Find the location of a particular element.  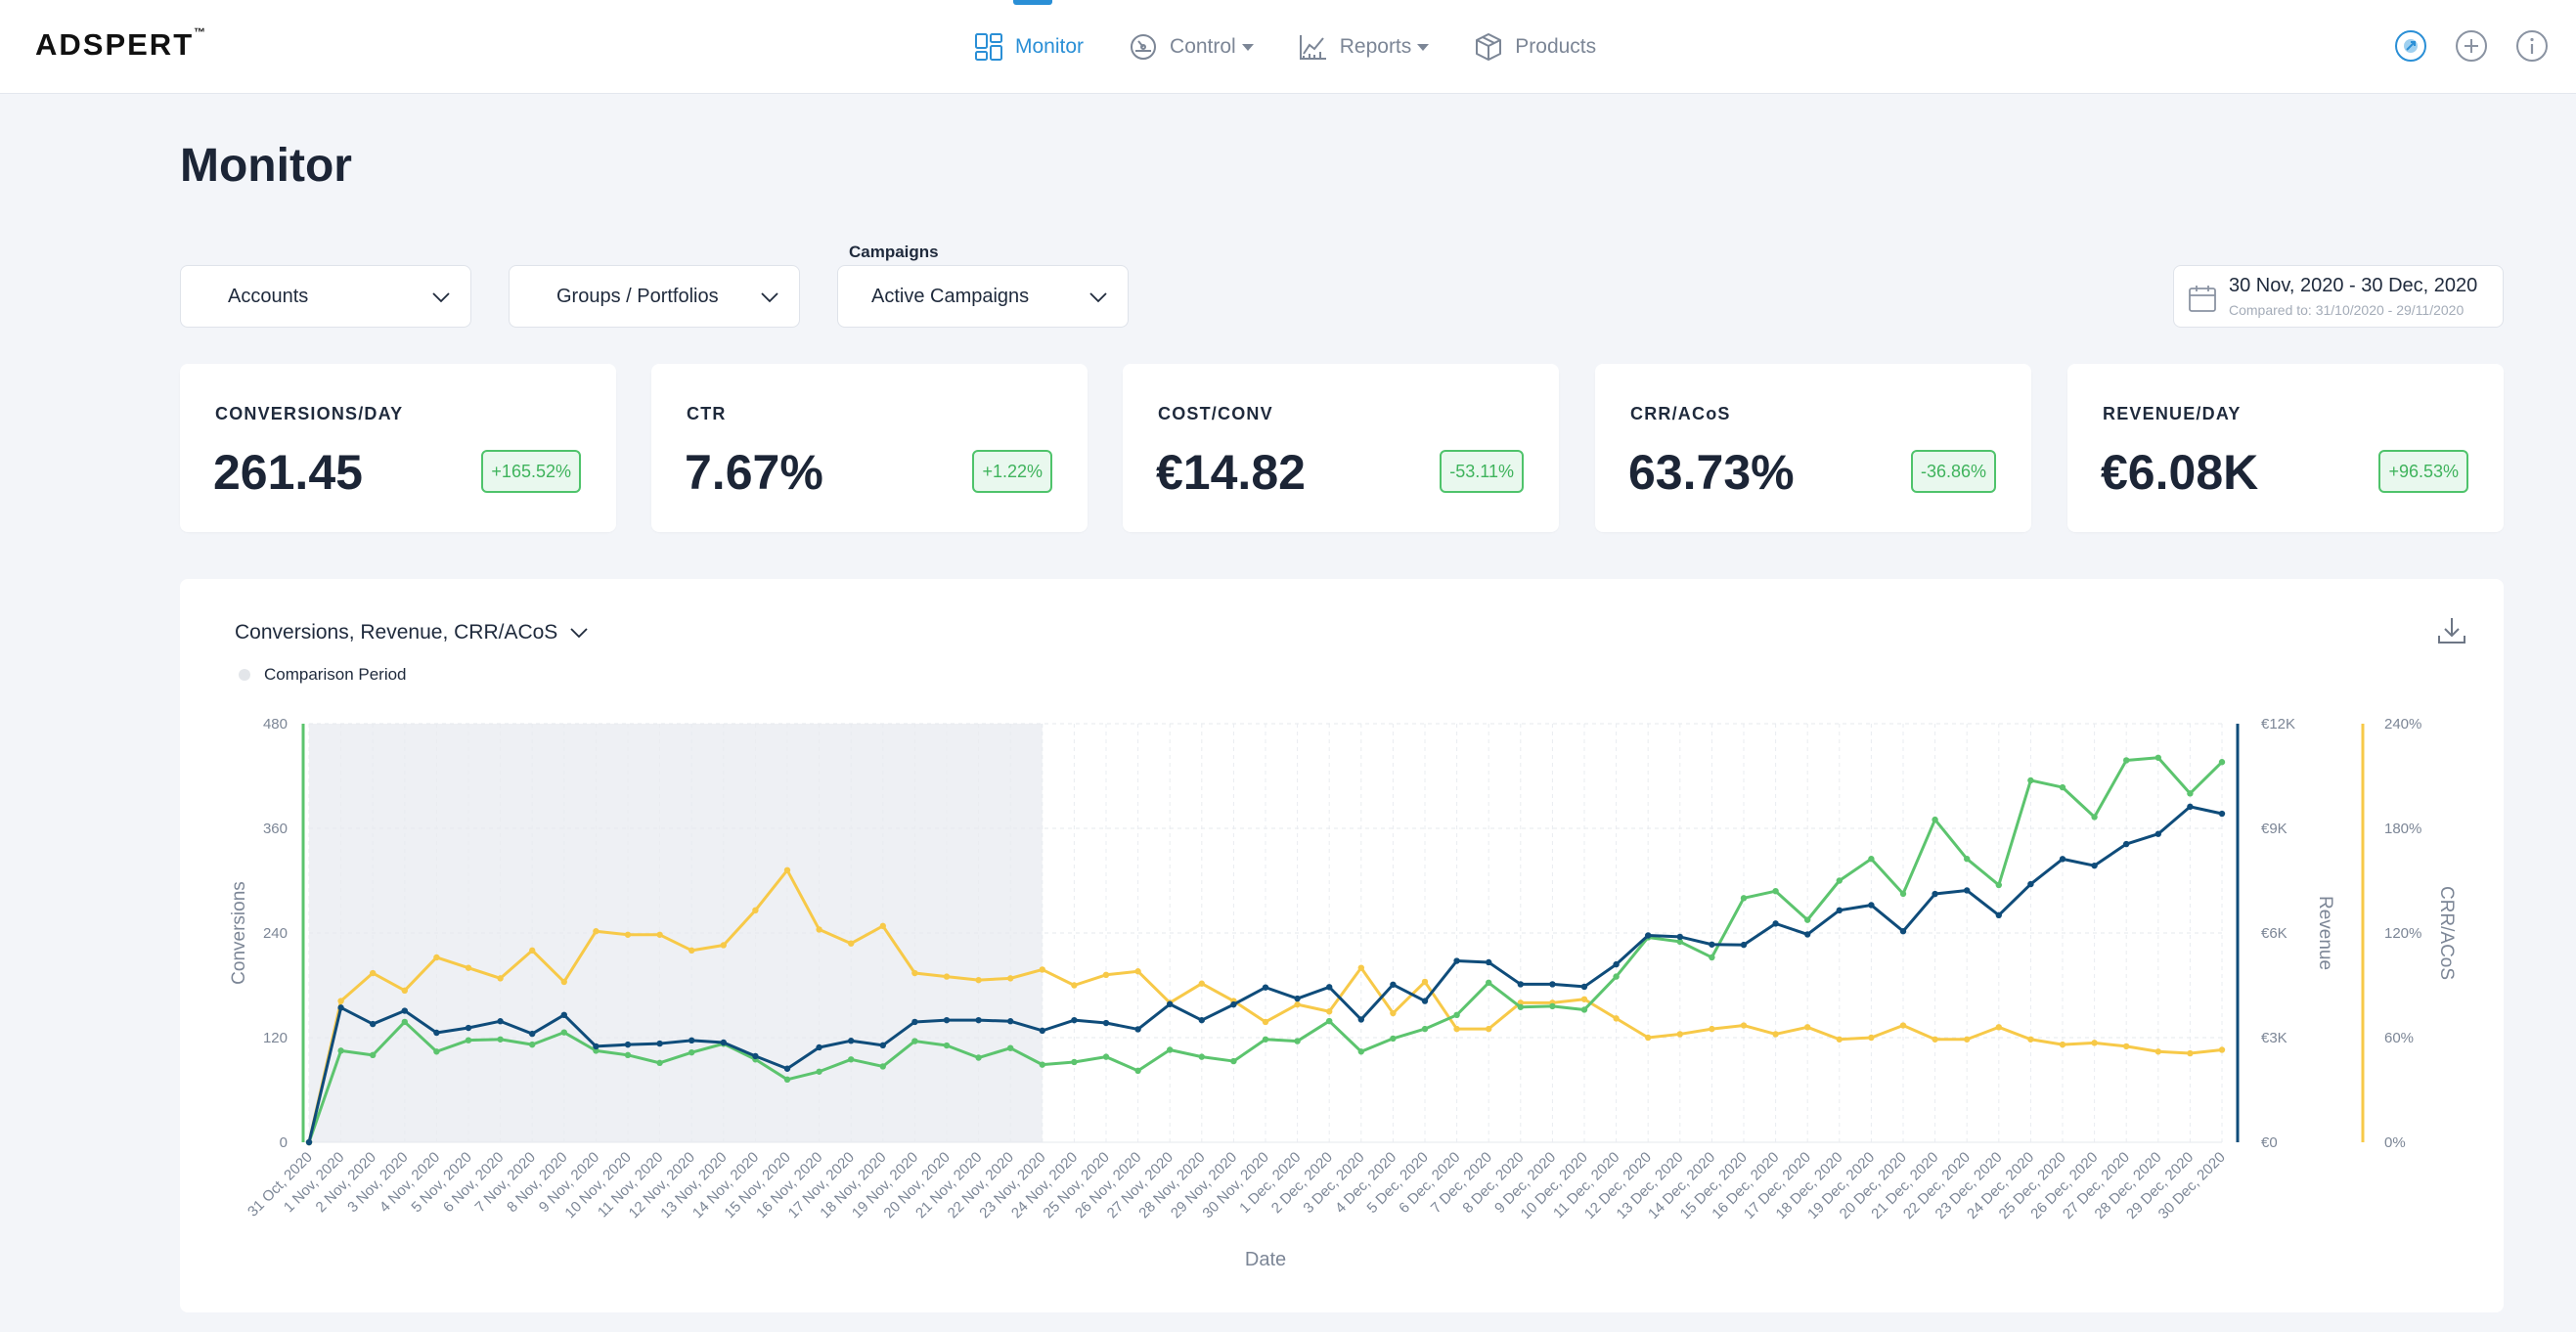

metrics-selector: Conversions, Revenue, CRR/ACoS is located at coordinates (412, 632).